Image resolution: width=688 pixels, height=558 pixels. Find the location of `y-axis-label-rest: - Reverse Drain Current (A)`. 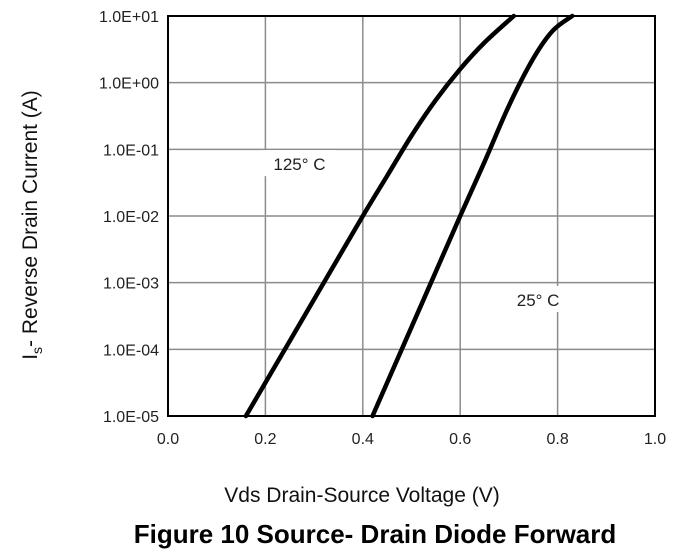

y-axis-label-rest: - Reverse Drain Current (A) is located at coordinates (30, 218).